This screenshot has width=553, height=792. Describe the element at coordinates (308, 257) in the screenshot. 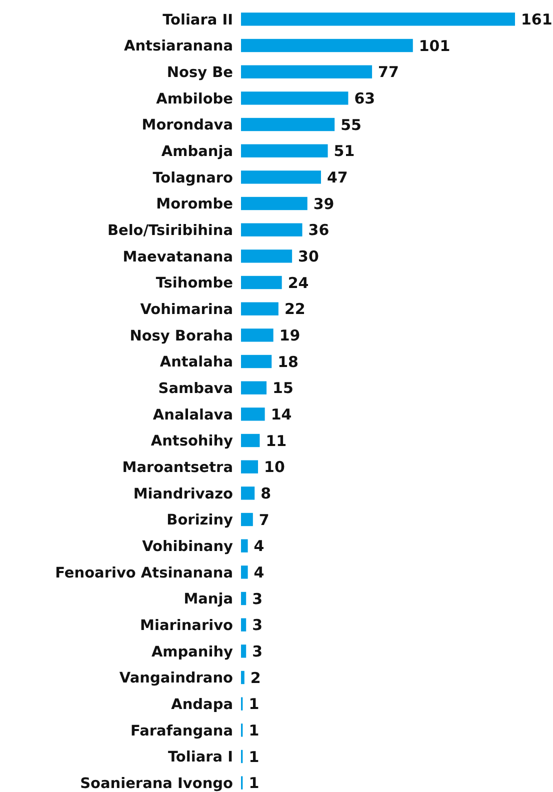

I see `data-label: 30` at that location.